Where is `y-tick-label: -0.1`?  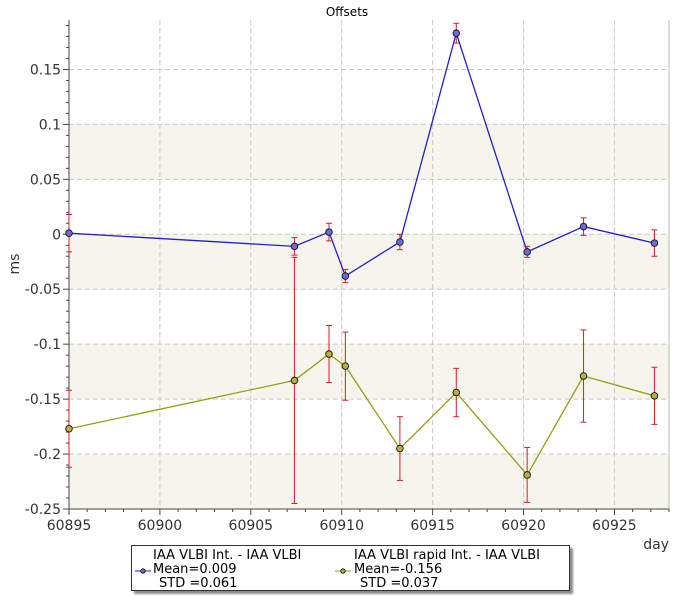
y-tick-label: -0.1 is located at coordinates (47, 345).